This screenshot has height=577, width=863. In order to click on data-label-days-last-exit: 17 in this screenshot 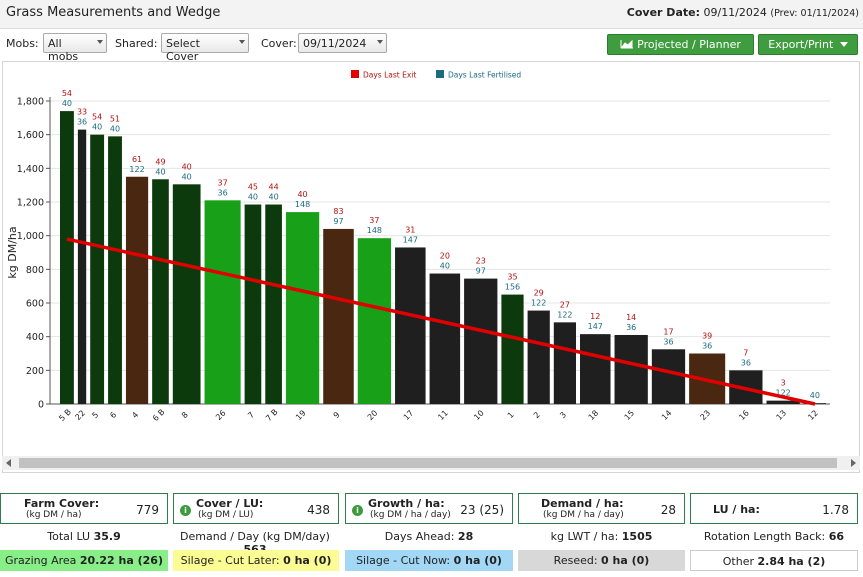, I will do `click(668, 331)`.